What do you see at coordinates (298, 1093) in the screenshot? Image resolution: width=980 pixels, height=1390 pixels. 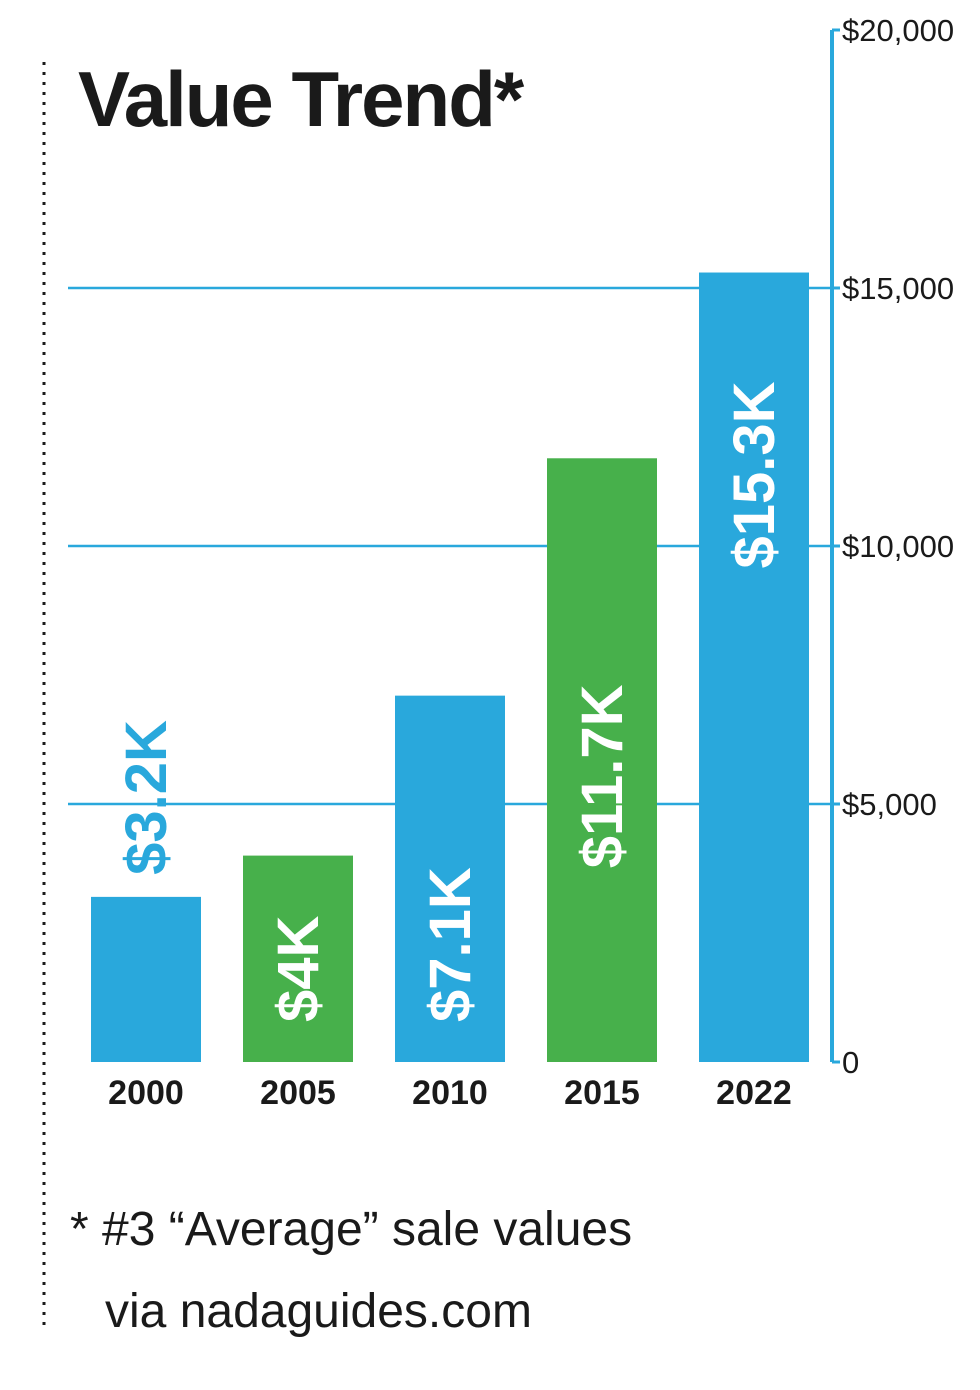 I see `x-tick-label: 2005` at bounding box center [298, 1093].